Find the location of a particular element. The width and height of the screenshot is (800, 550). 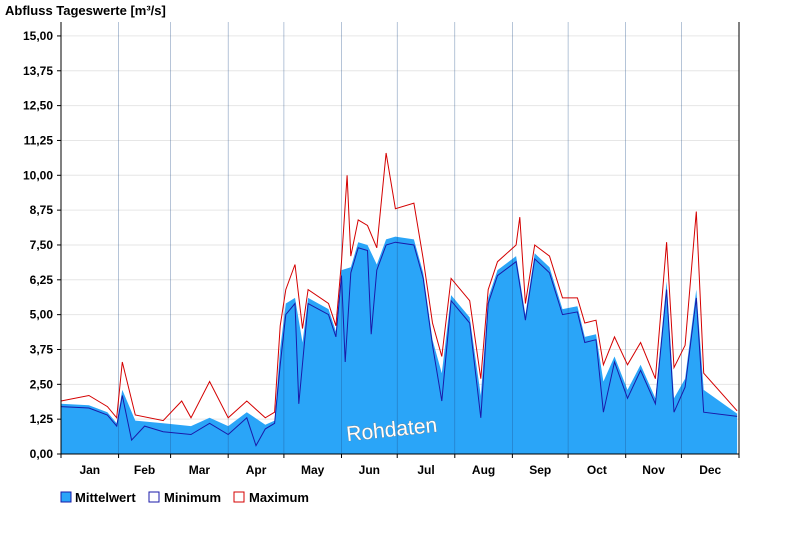

x-tick-label: Oct is located at coordinates (597, 470).